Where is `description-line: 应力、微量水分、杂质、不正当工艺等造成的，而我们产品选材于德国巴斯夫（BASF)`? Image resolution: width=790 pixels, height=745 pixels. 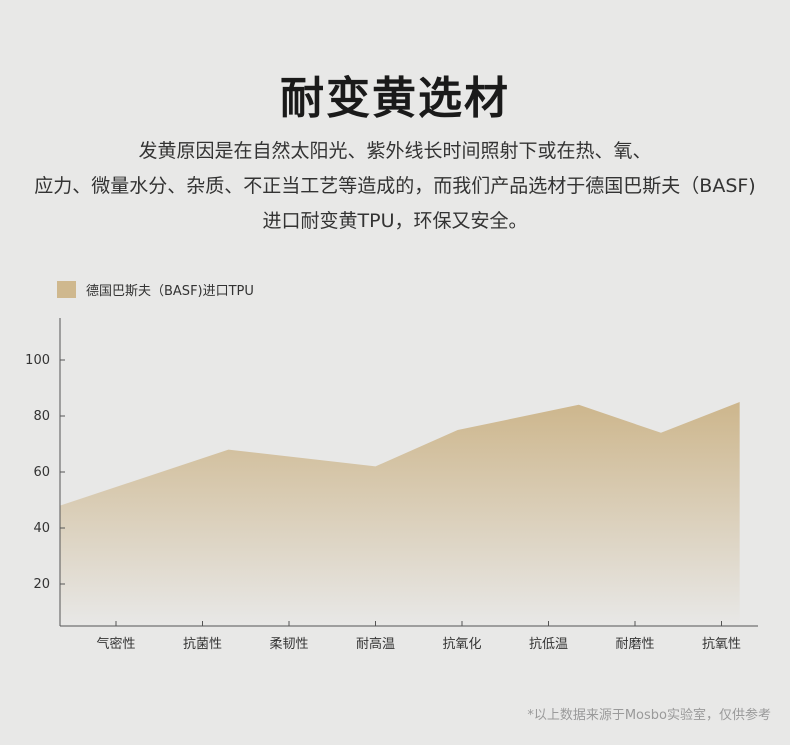
description-line: 应力、微量水分、杂质、不正当工艺等造成的，而我们产品选材于德国巴斯夫（BASF) is located at coordinates (395, 186).